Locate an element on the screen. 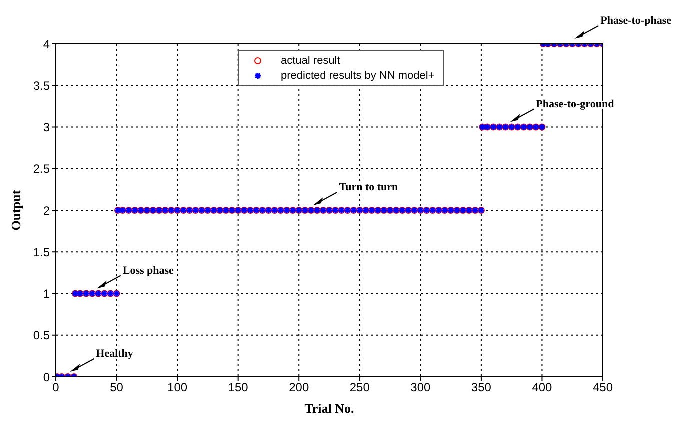 This screenshot has width=691, height=425. annotation: Phase-to-phase is located at coordinates (636, 21).